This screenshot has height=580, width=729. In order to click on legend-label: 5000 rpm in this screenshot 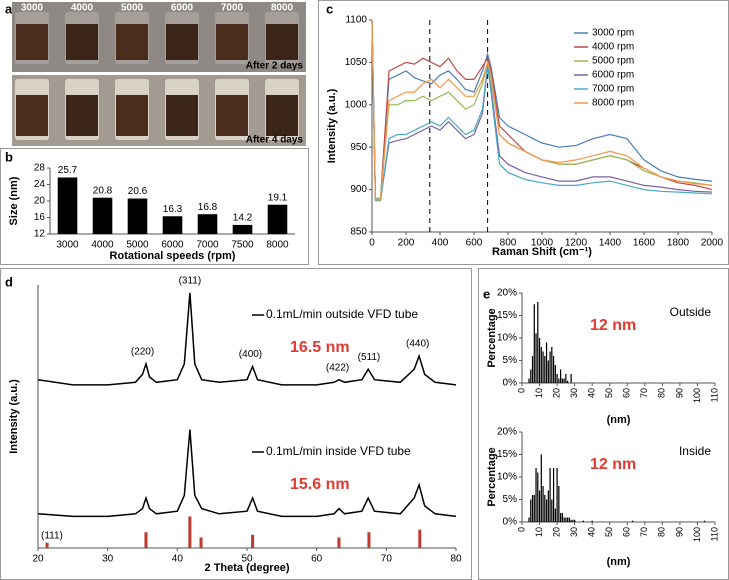, I will do `click(613, 61)`.